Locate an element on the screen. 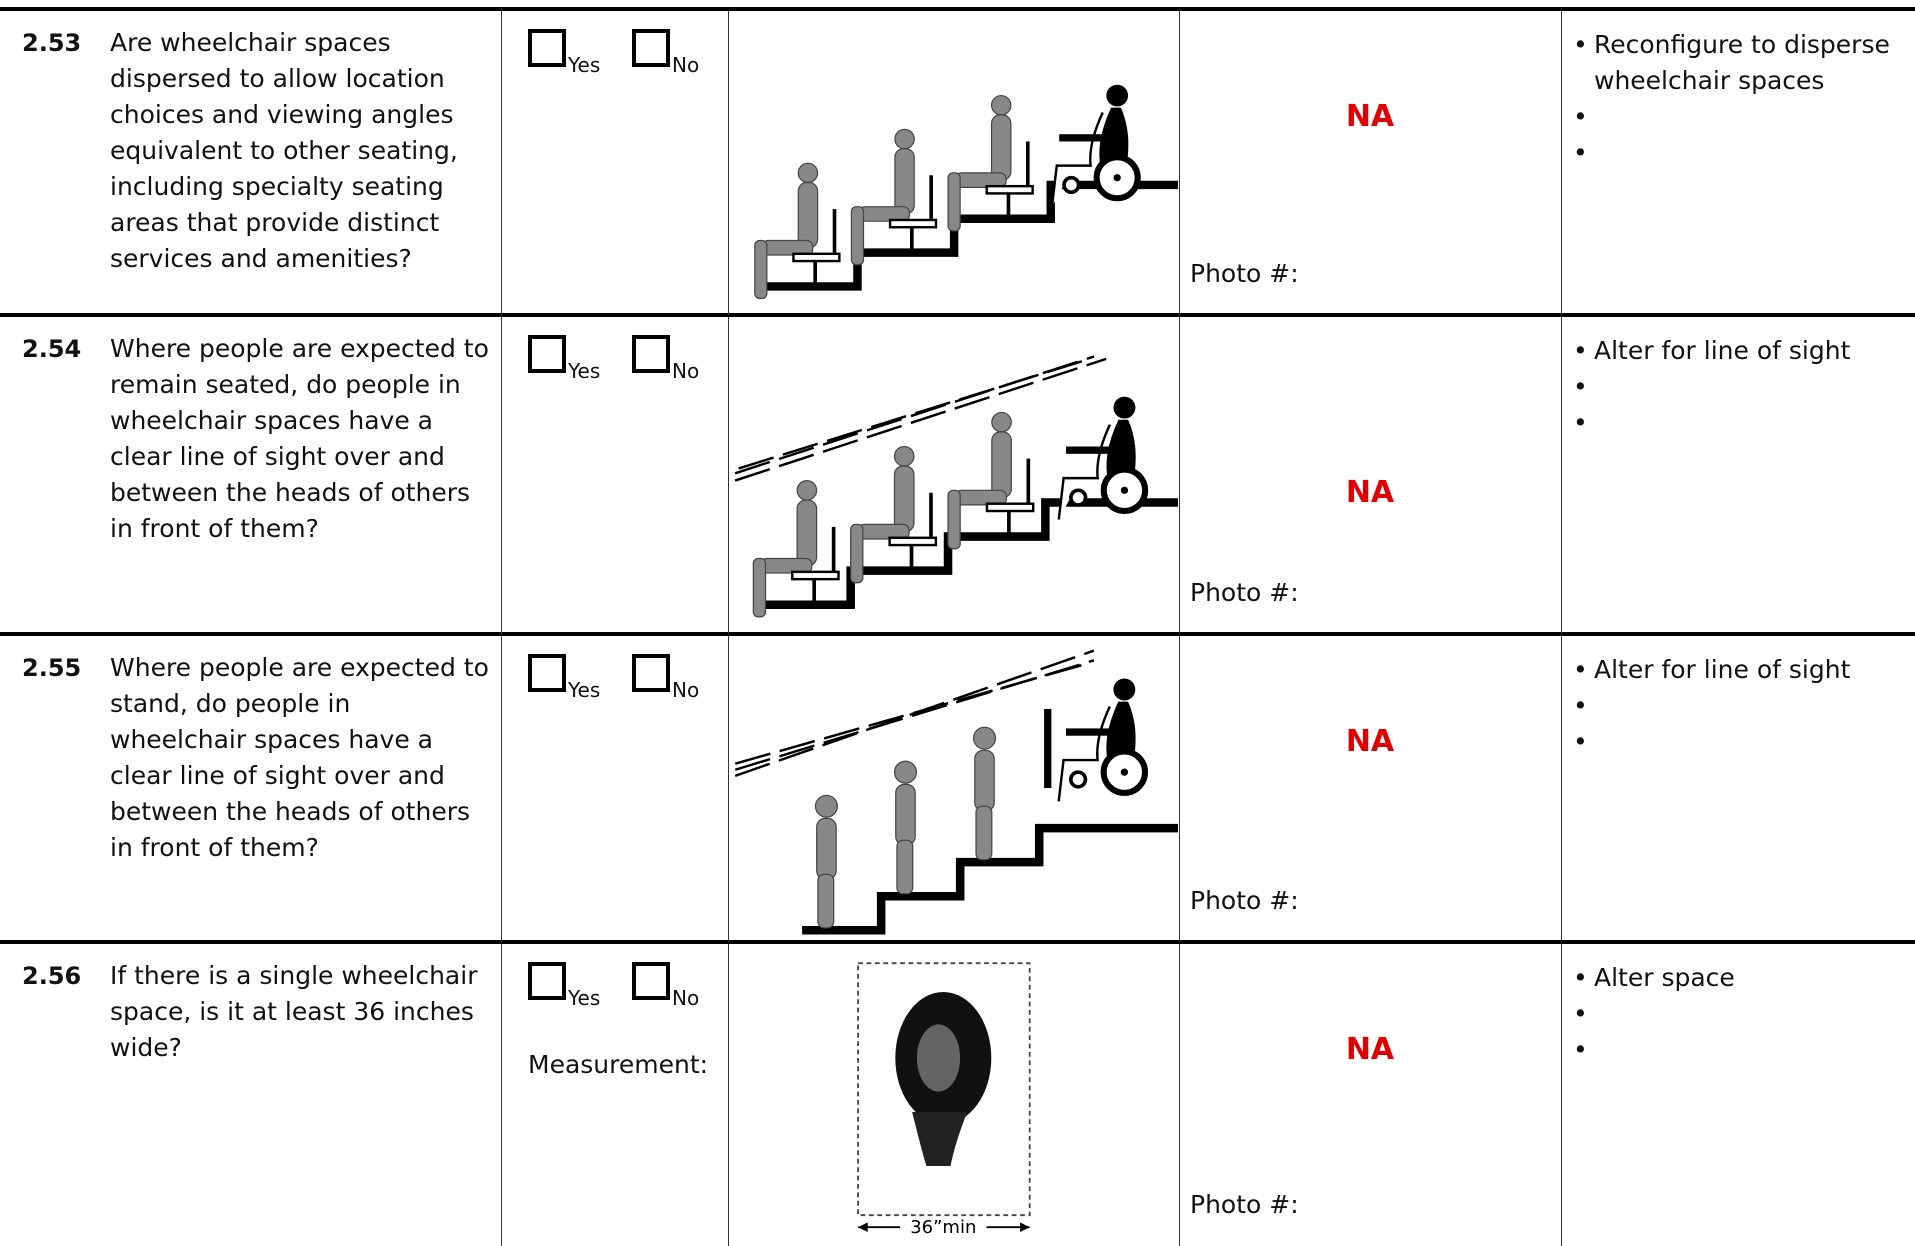 This screenshot has width=1915, height=1246. action: Alter space is located at coordinates (1664, 977).